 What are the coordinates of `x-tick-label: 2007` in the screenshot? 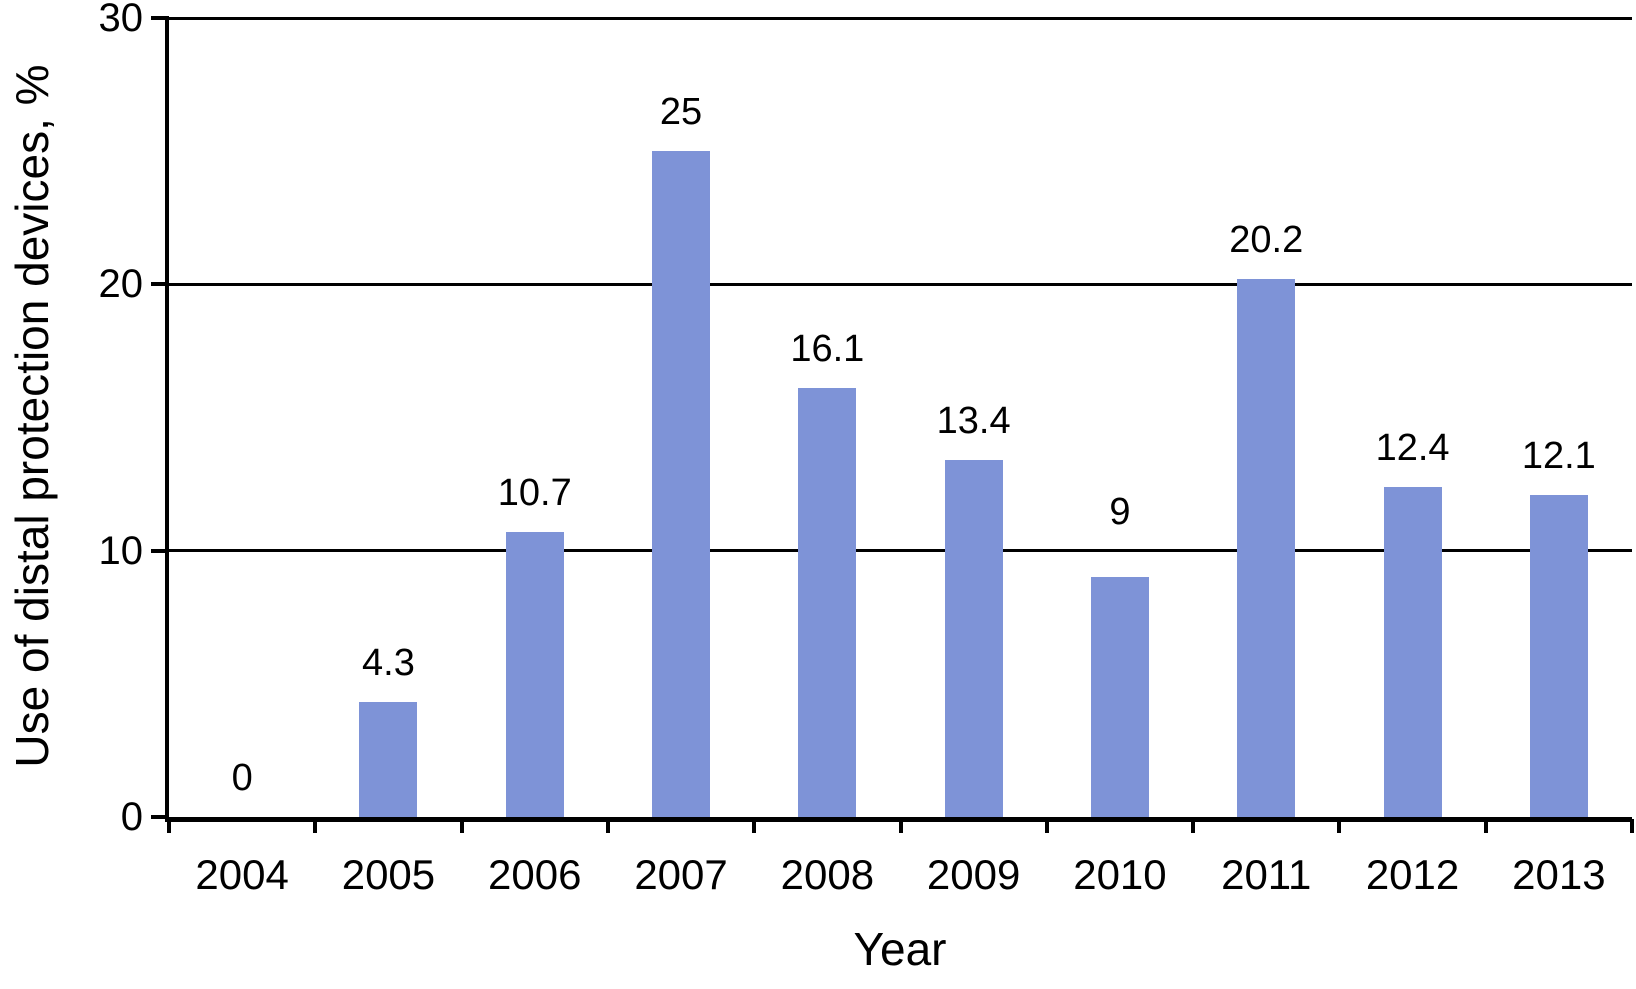 It's located at (681, 874).